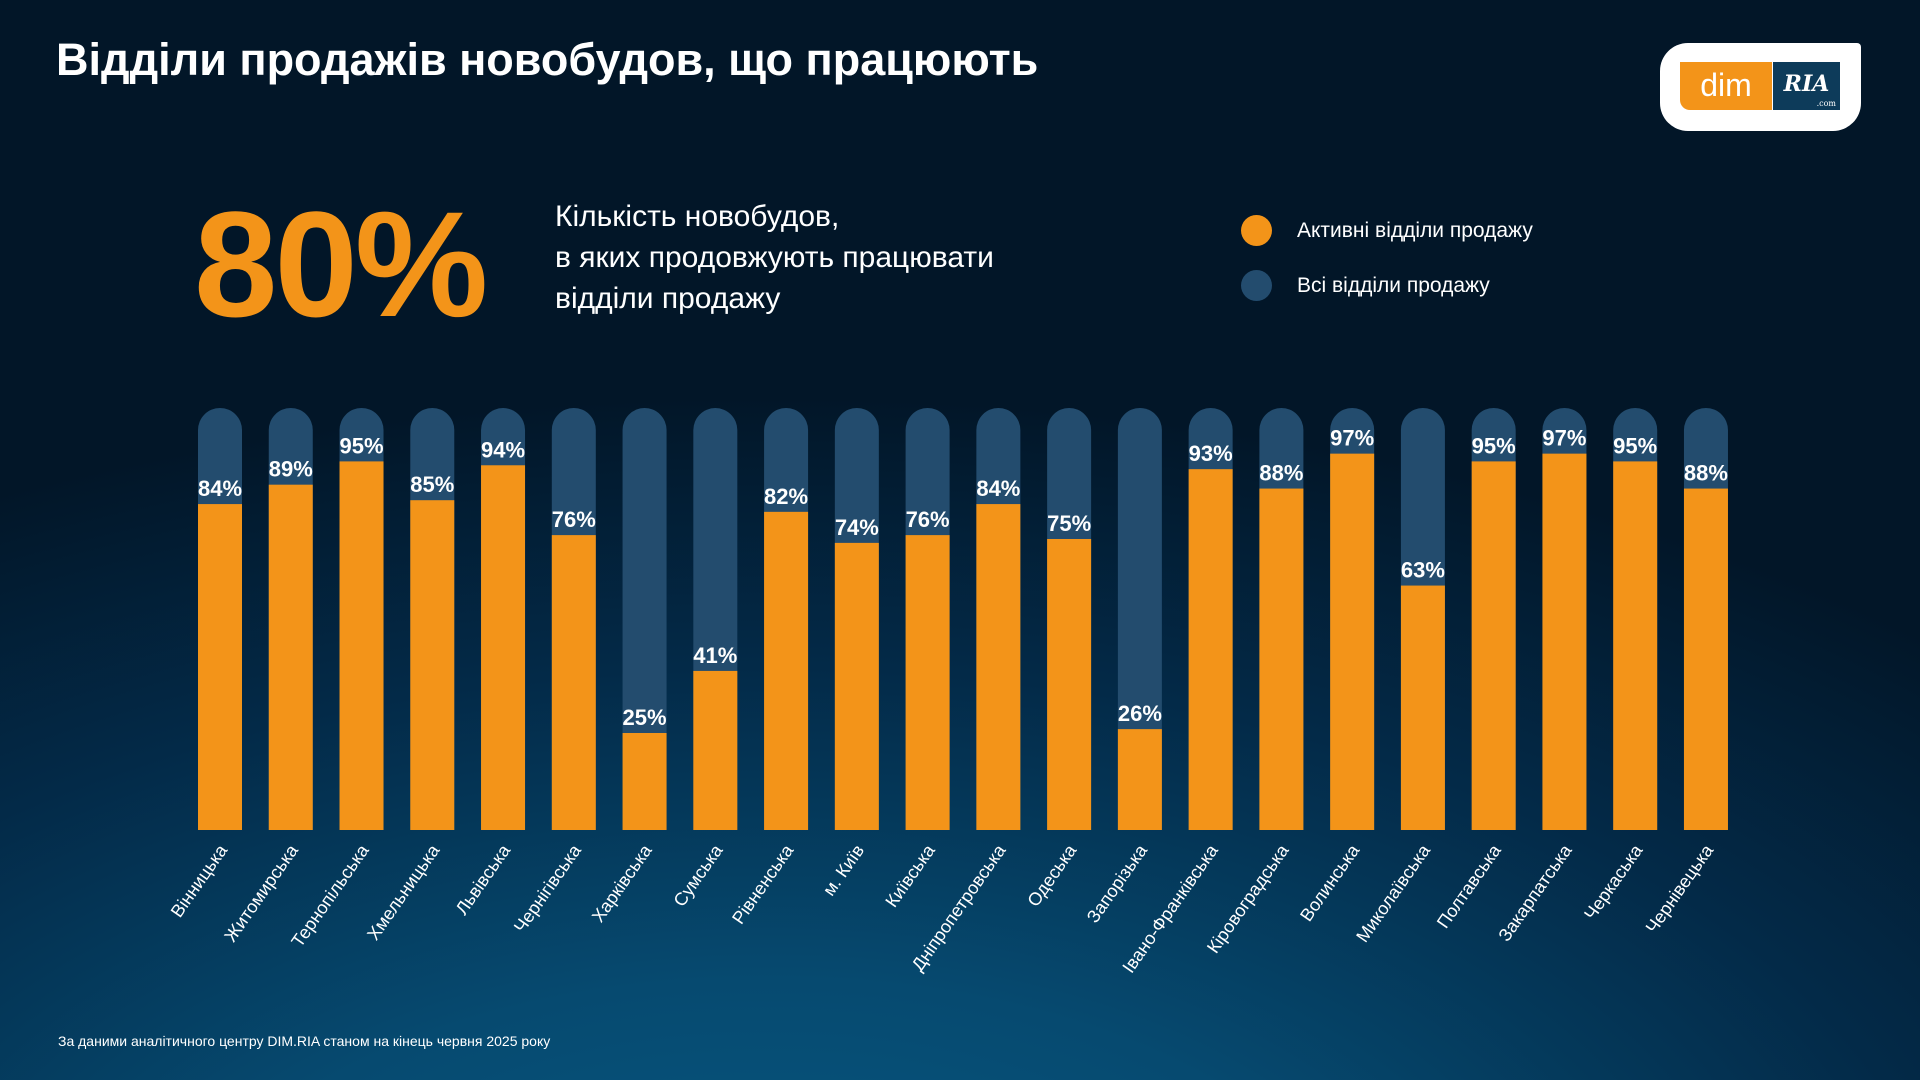 Image resolution: width=1920 pixels, height=1080 pixels. What do you see at coordinates (786, 496) in the screenshot?
I see `bar-value-label: 82%` at bounding box center [786, 496].